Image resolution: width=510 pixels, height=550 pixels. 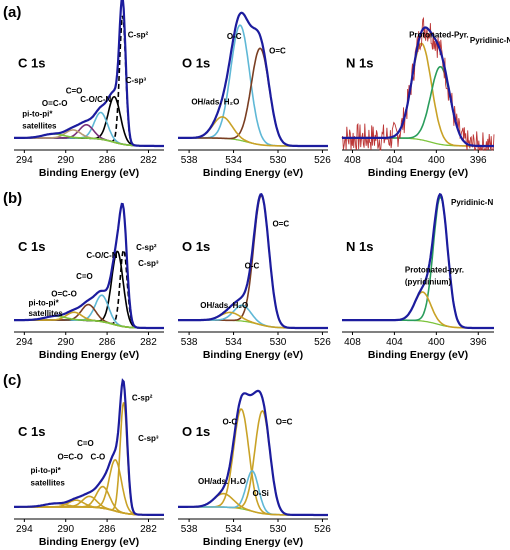 I want to click on peak-annotation: Protonated-Pyr., so click(x=439, y=34).